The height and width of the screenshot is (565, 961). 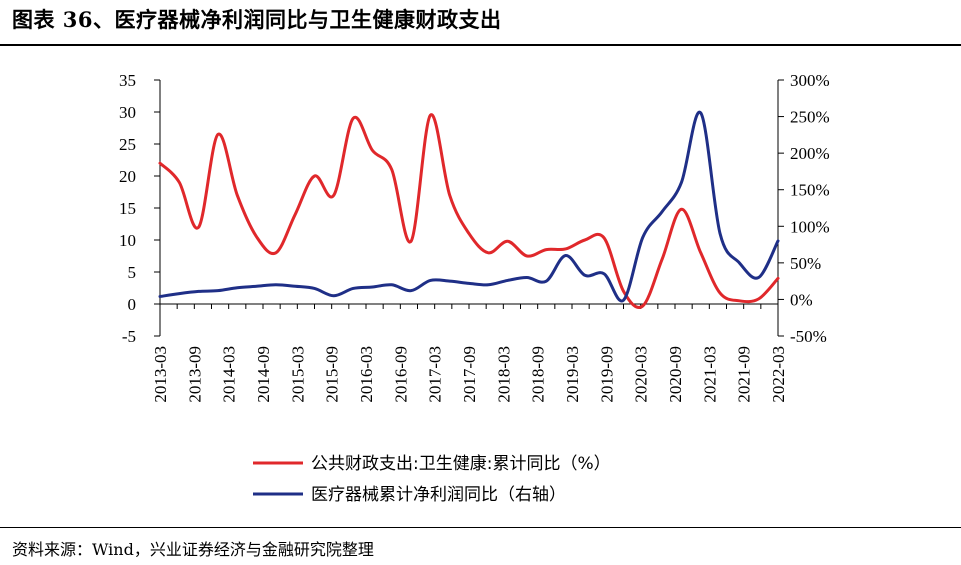 I want to click on x-tick-label: 2015-03, so click(x=297, y=374).